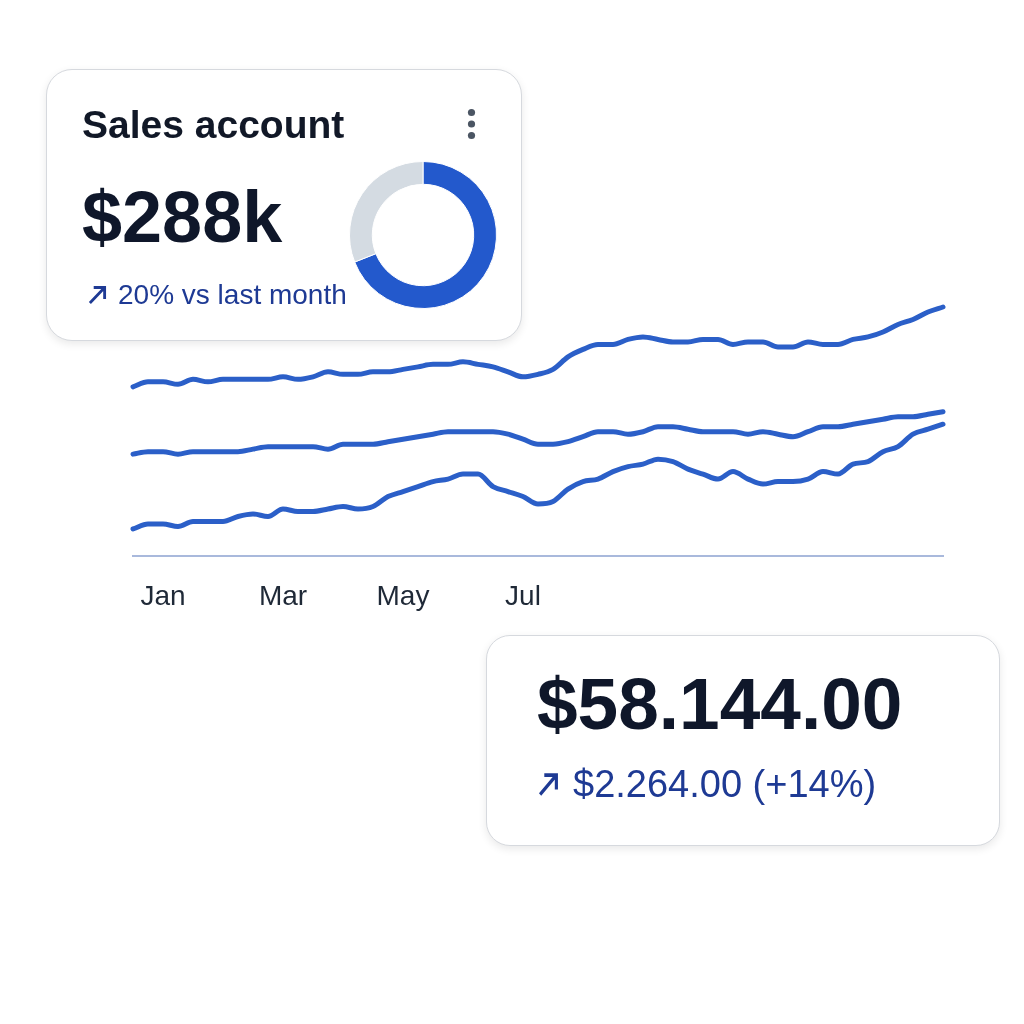 This screenshot has height=1024, width=1024. What do you see at coordinates (182, 217) in the screenshot?
I see `text: $288k` at bounding box center [182, 217].